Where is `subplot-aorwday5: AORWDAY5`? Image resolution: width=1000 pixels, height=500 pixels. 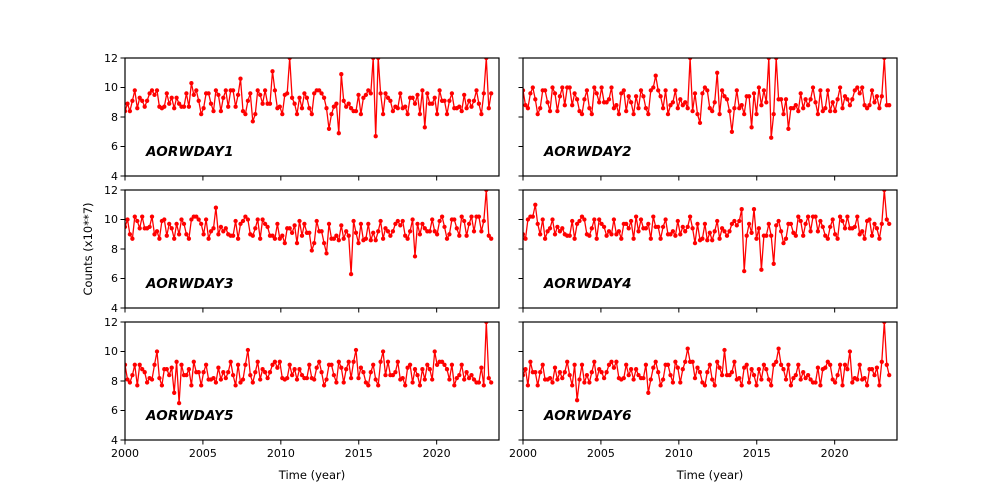
subplot-aorwday5: AORWDAY5 is located at coordinates (310, 383).